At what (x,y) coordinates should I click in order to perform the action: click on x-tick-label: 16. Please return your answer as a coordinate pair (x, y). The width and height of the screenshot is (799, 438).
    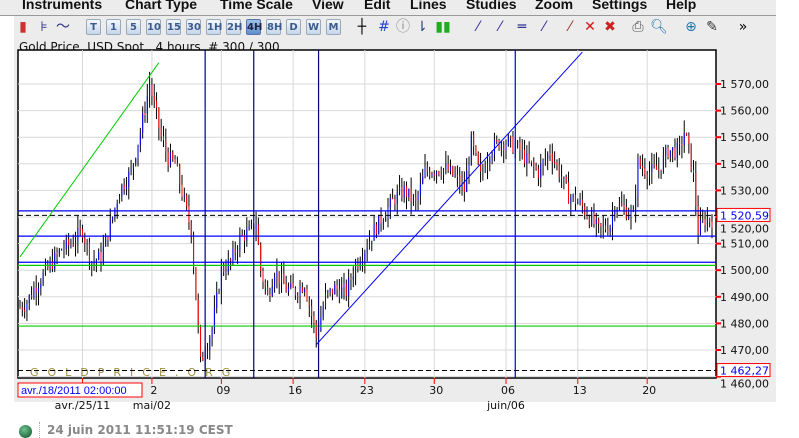
    Looking at the image, I should click on (295, 390).